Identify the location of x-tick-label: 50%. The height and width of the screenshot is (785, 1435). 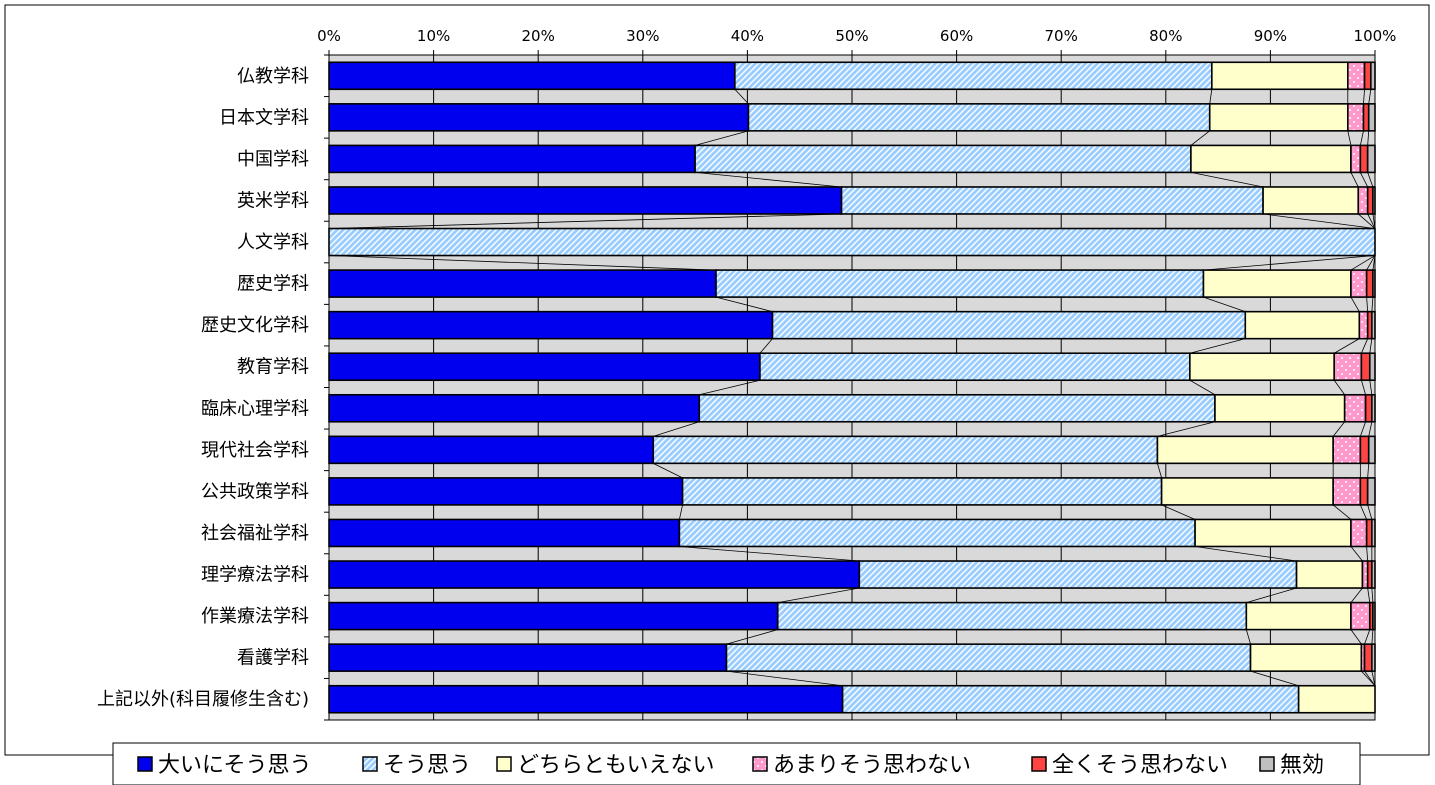
(851, 36).